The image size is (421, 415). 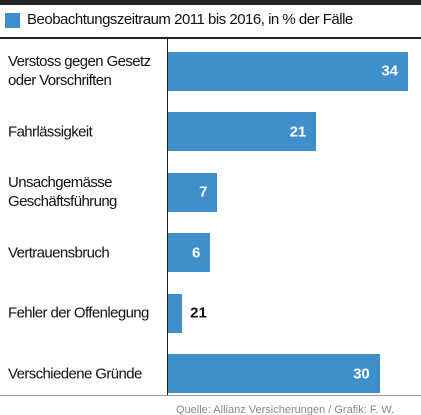 I want to click on value-label: 30, so click(x=361, y=374).